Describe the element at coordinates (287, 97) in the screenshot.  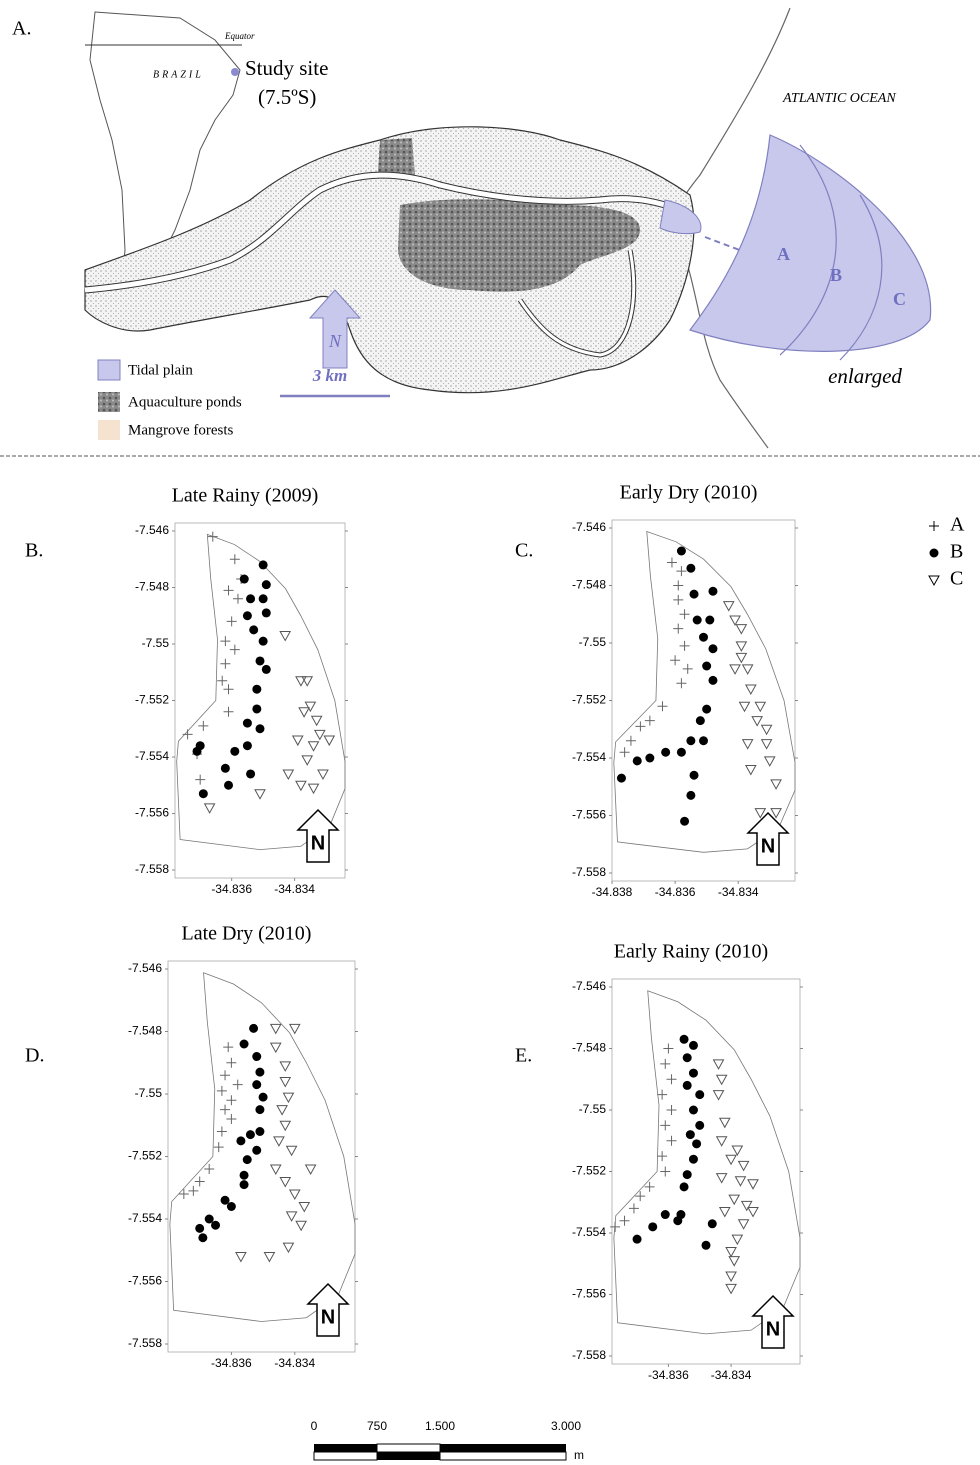
I see `latitude-label: (7.5ºS)` at that location.